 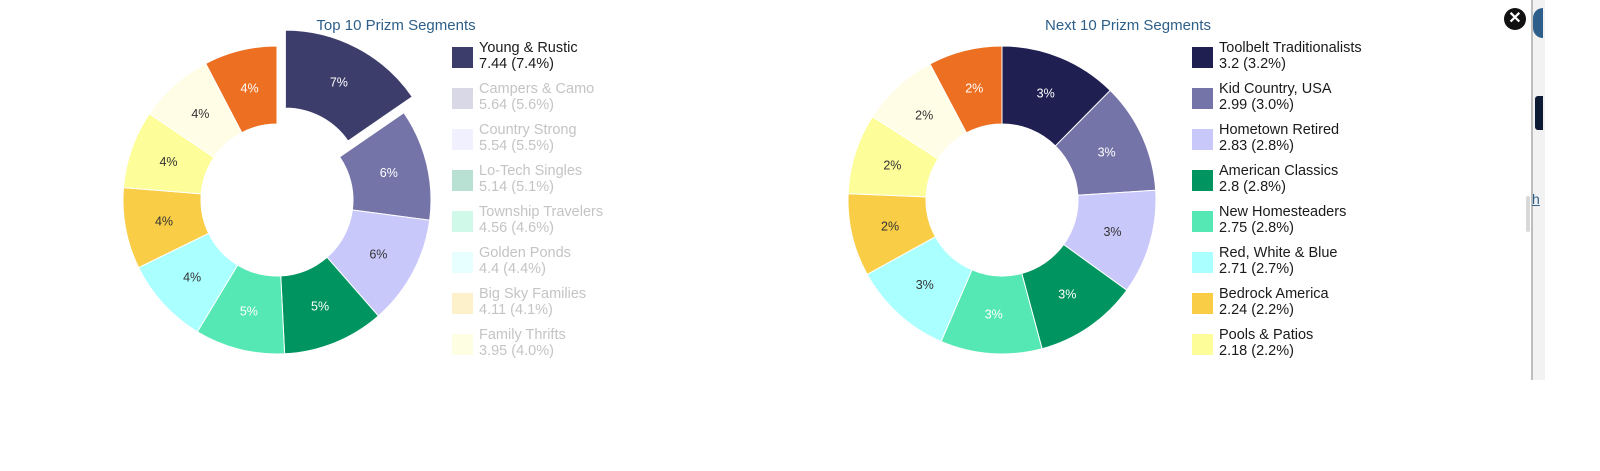 I want to click on legend-segment-name: Family Thrifts, so click(x=522, y=335).